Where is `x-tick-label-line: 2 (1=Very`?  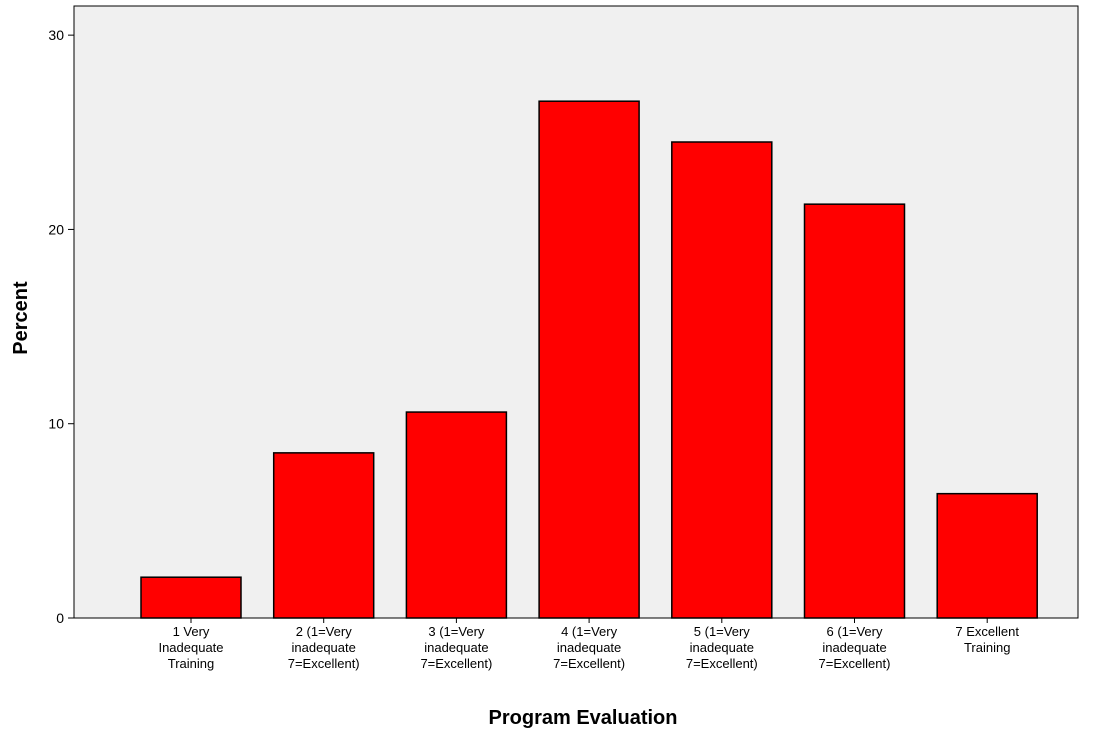 x-tick-label-line: 2 (1=Very is located at coordinates (324, 631).